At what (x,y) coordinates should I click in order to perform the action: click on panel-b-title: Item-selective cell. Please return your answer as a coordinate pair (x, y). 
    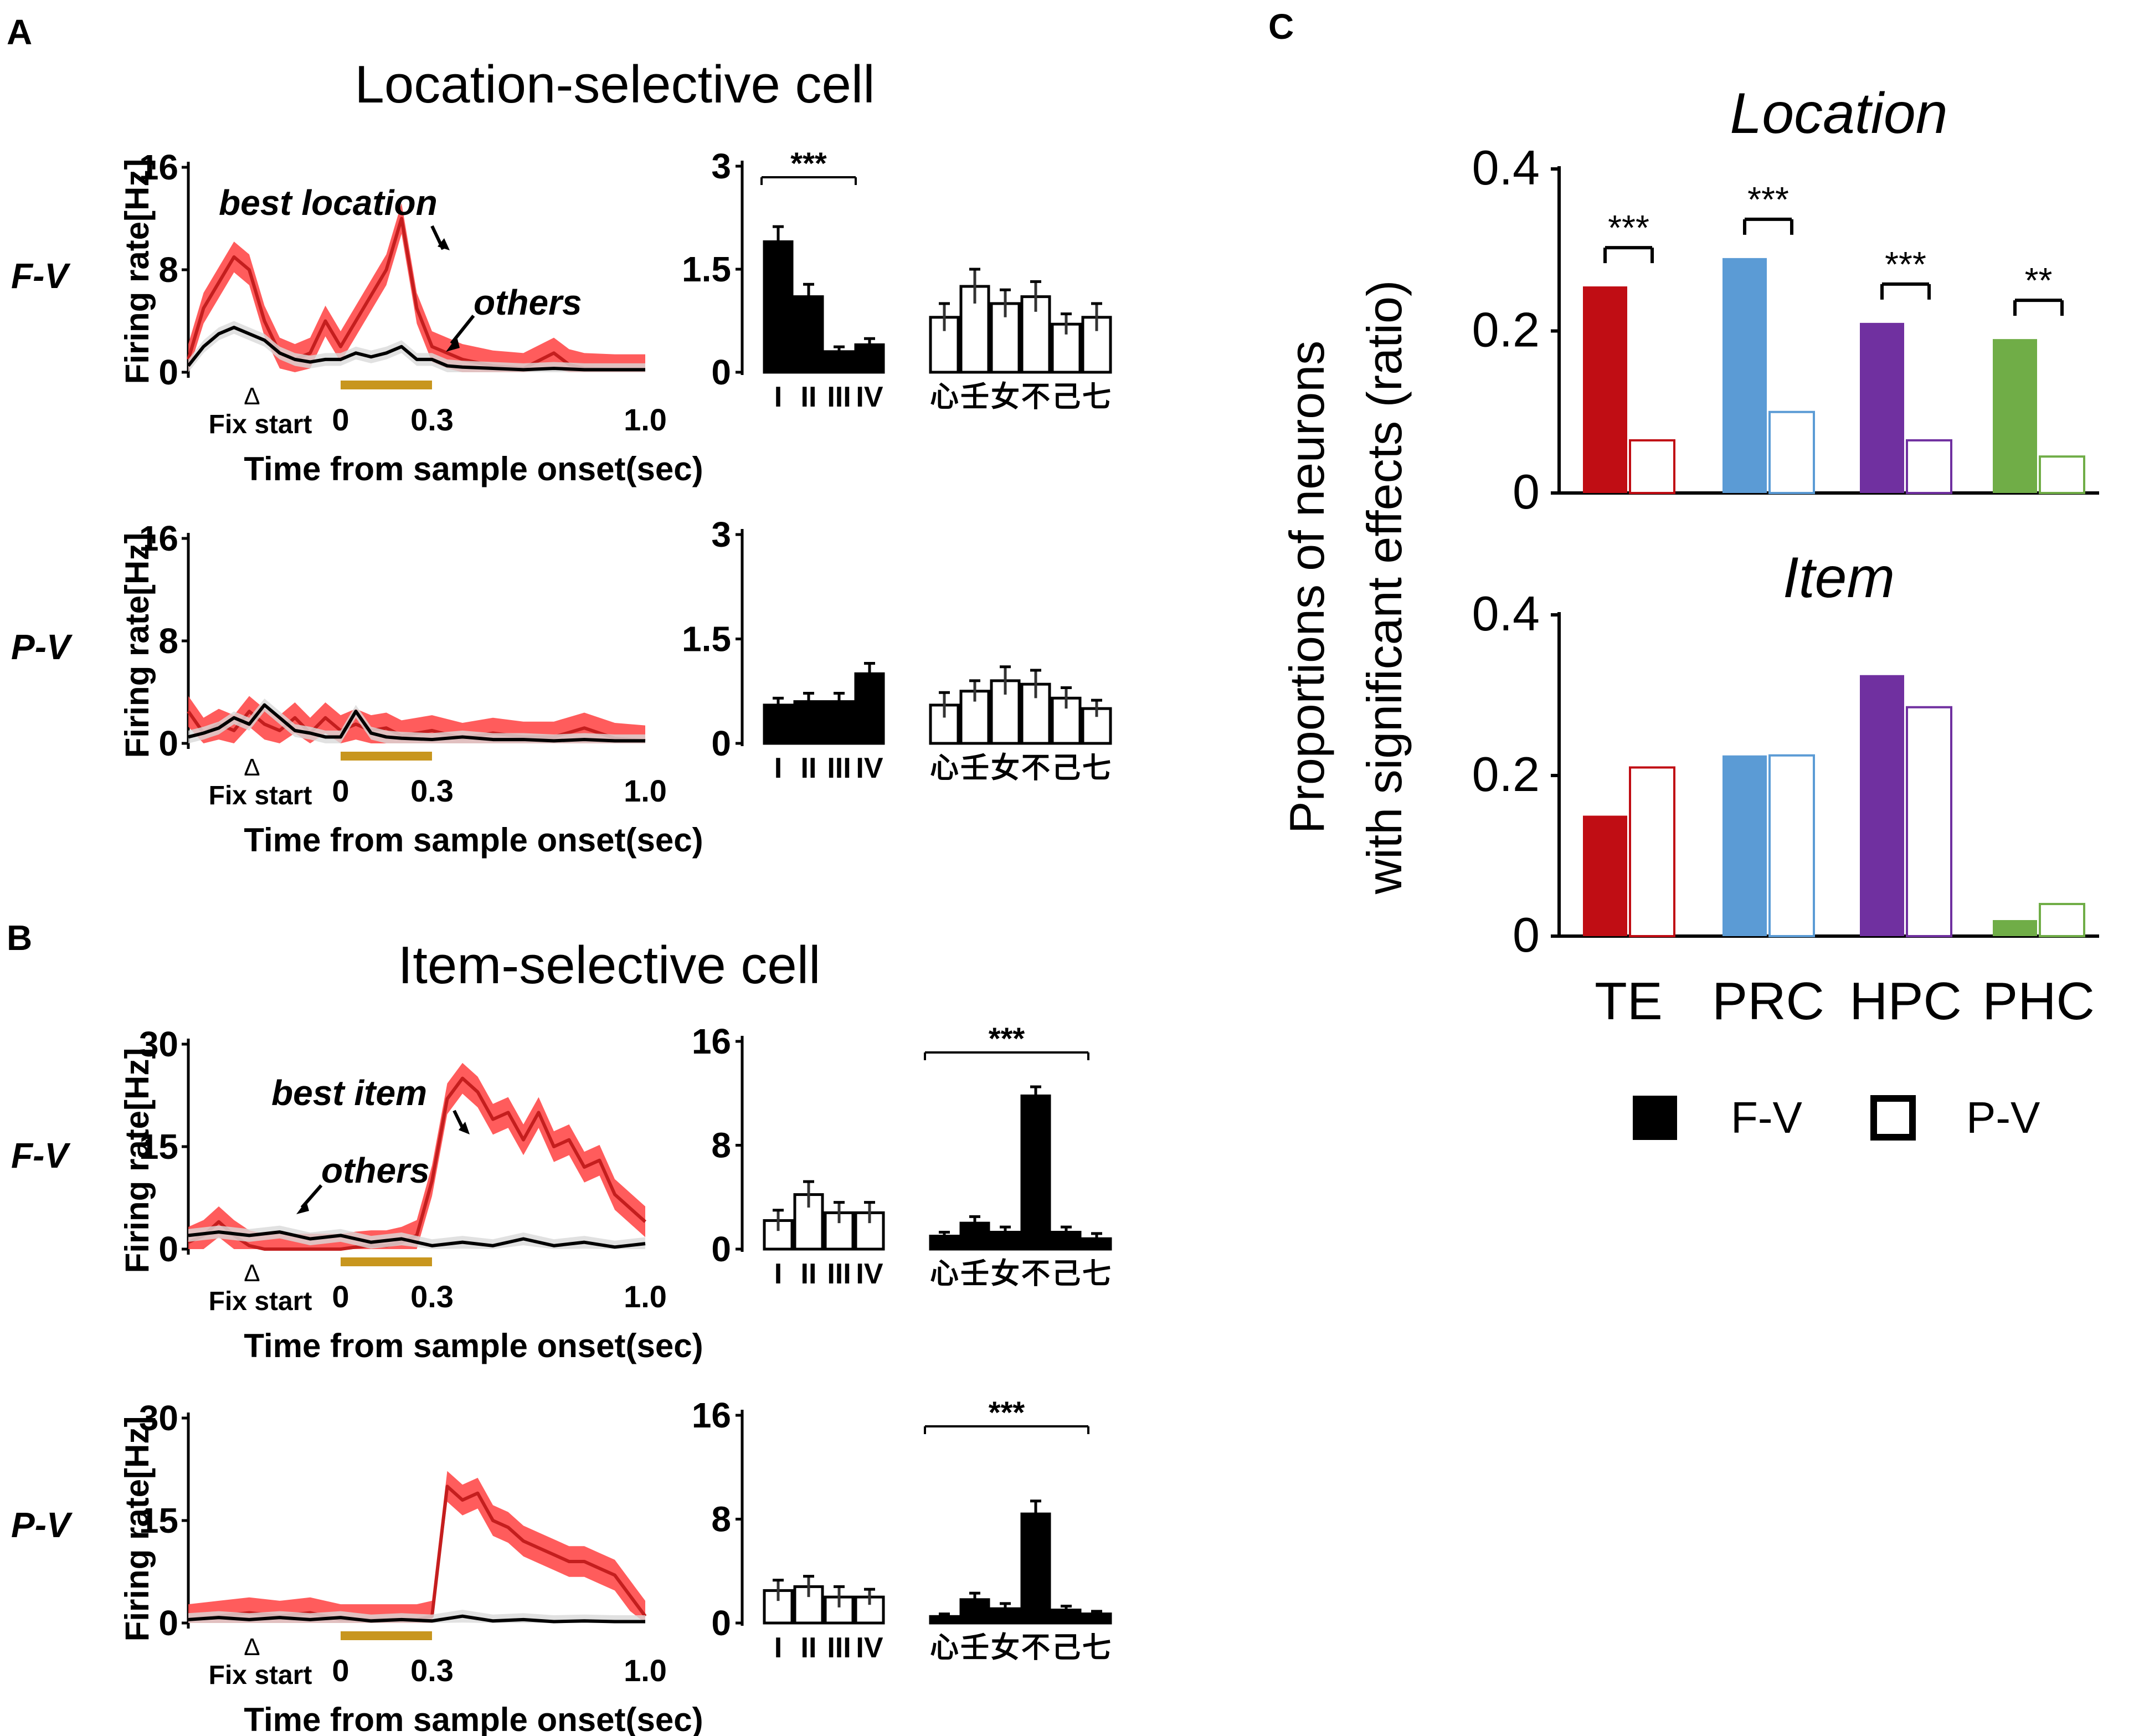
    Looking at the image, I should click on (609, 965).